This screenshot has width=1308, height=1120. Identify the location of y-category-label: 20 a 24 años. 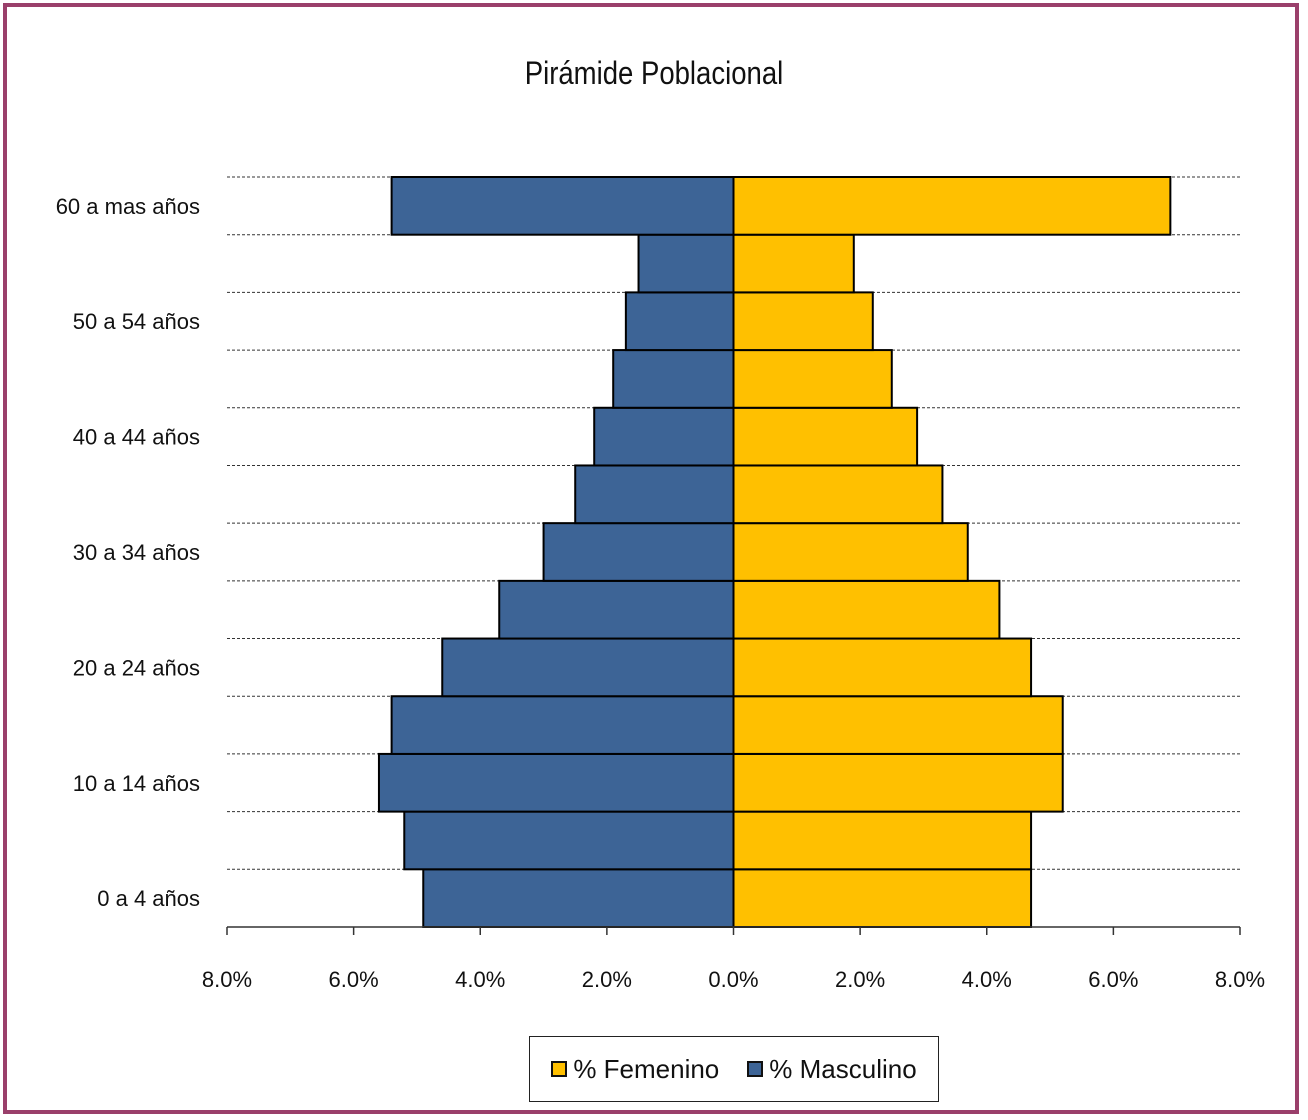
(136, 667).